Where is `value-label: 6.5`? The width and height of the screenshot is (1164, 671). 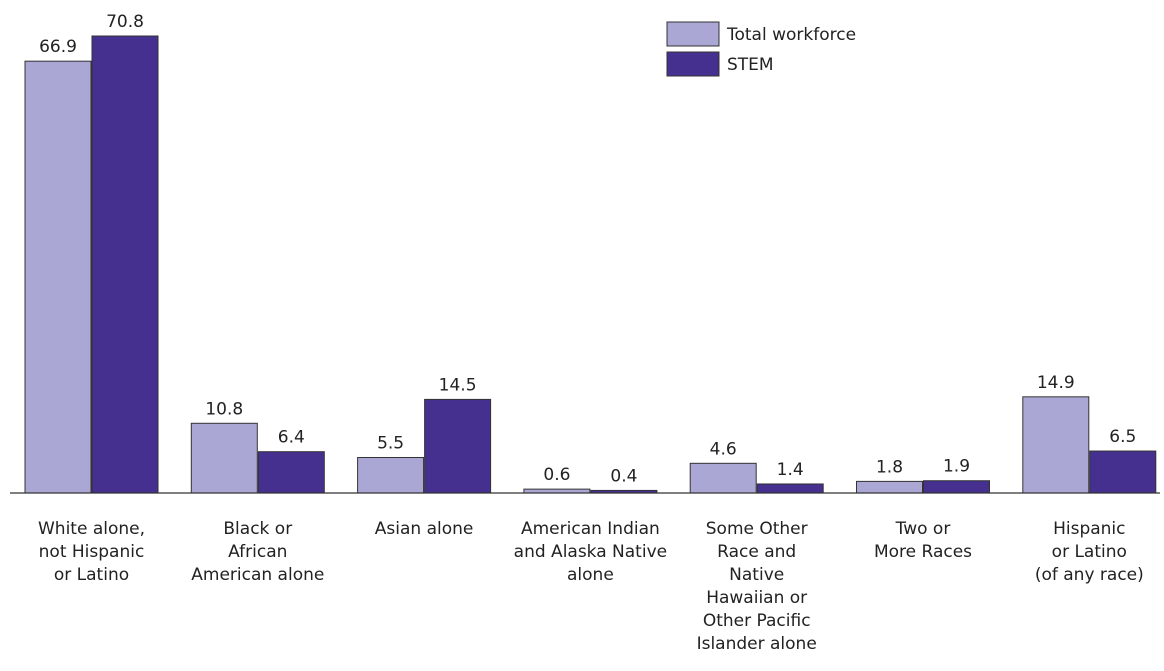 value-label: 6.5 is located at coordinates (1122, 437).